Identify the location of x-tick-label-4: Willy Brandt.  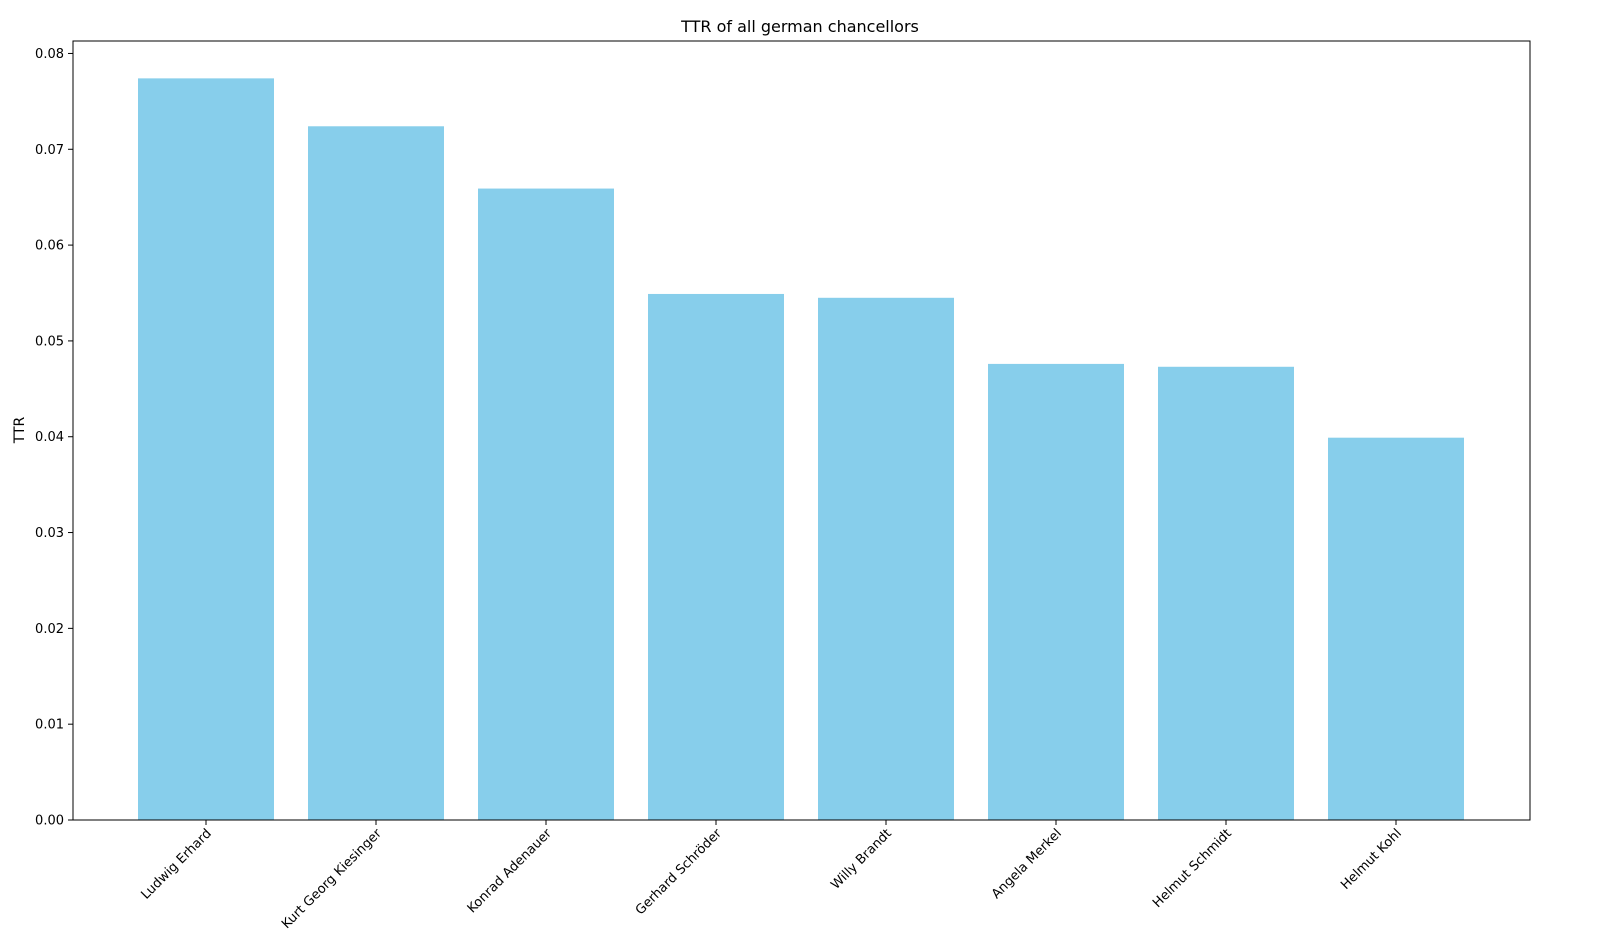
(861, 859).